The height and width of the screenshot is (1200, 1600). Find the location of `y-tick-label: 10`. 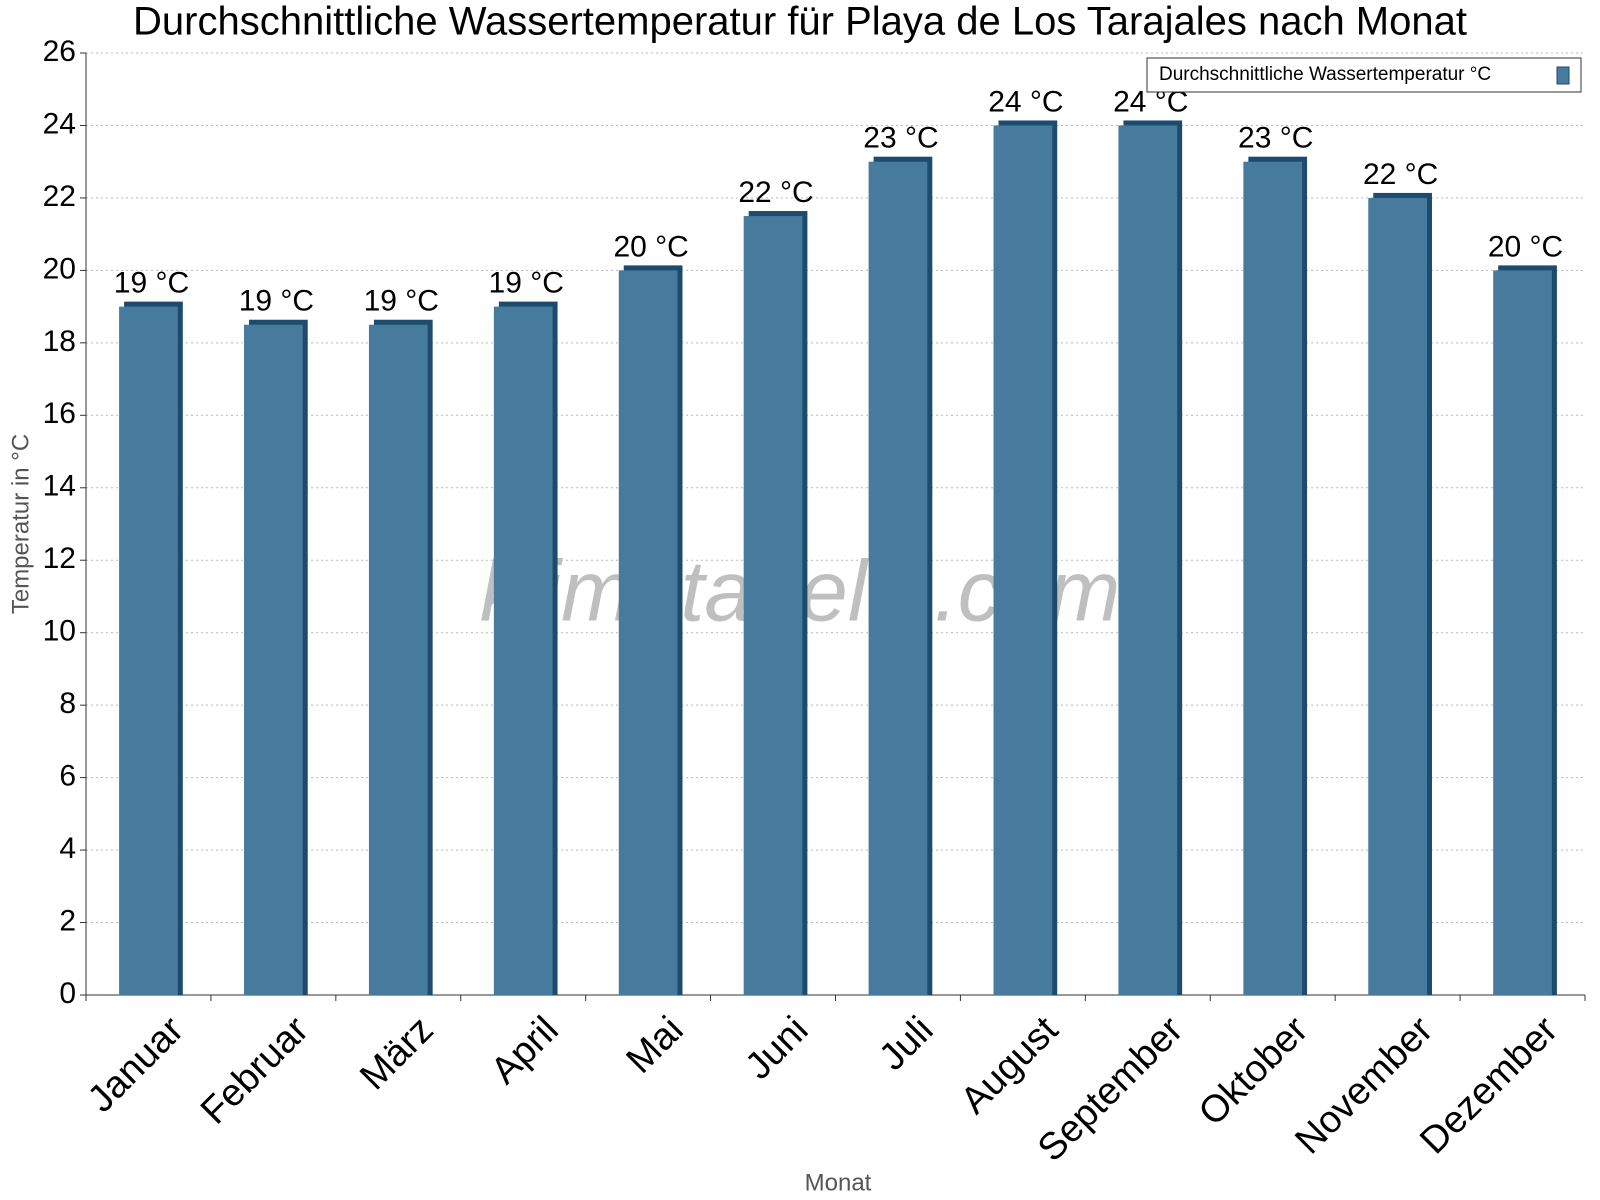

y-tick-label: 10 is located at coordinates (59, 631).